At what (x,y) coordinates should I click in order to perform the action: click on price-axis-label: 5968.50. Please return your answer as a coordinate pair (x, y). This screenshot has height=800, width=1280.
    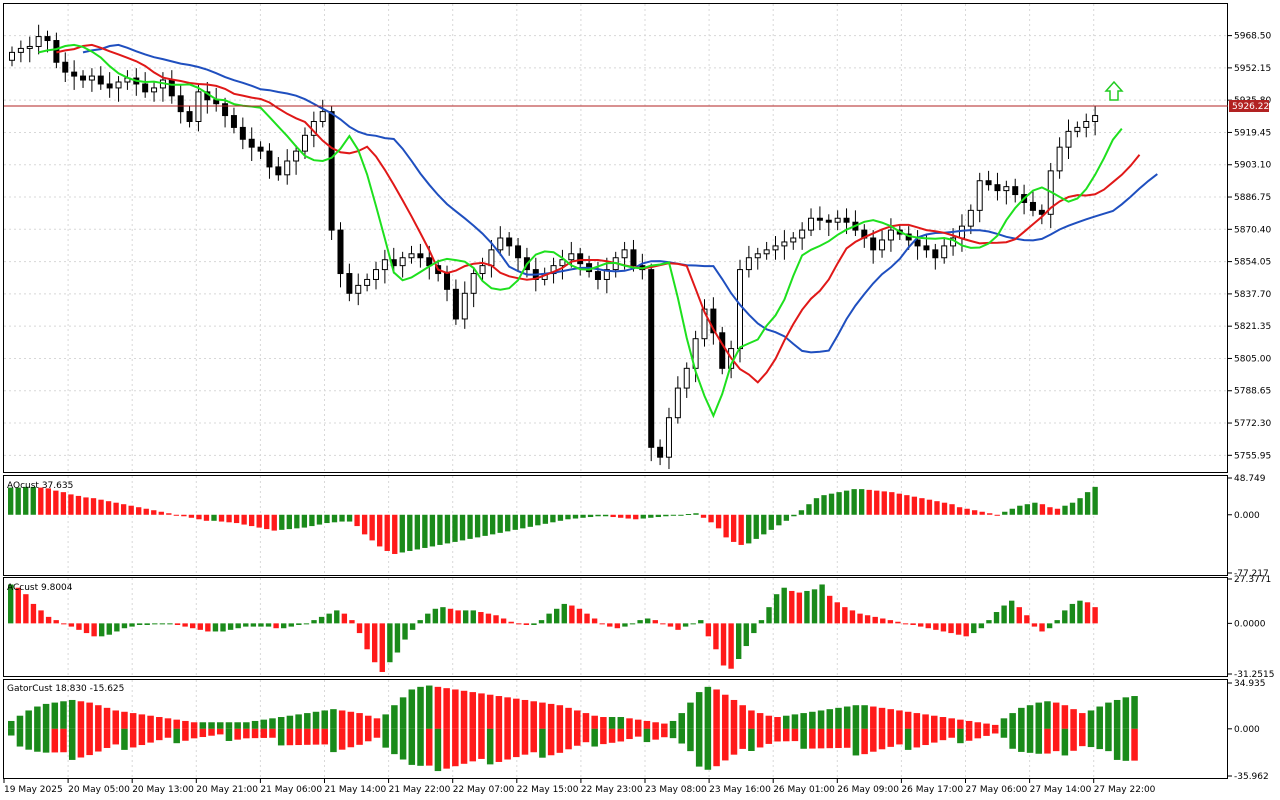
    Looking at the image, I should click on (1252, 37).